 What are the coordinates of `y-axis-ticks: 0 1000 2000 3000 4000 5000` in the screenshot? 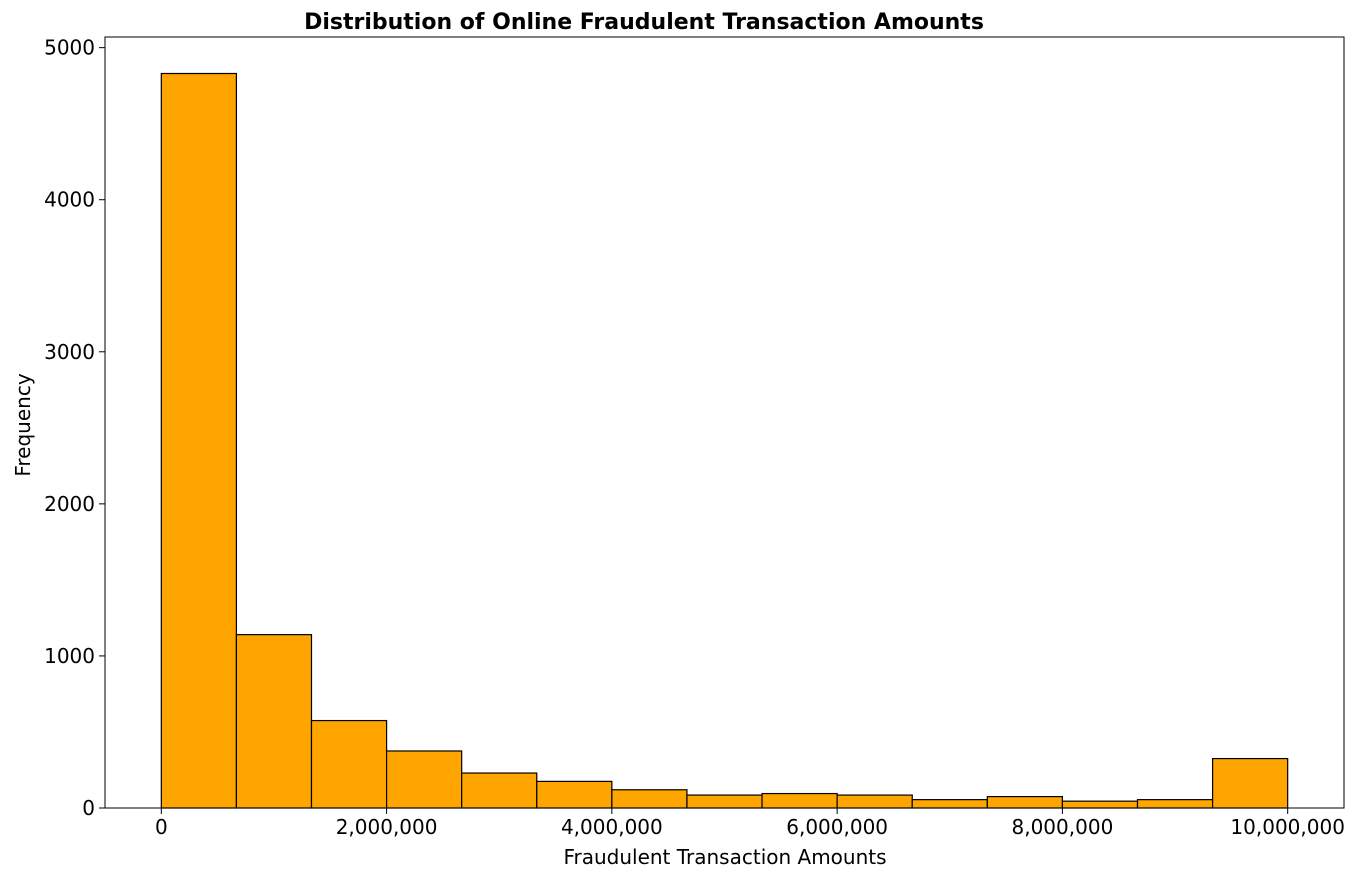 It's located at (74, 428).